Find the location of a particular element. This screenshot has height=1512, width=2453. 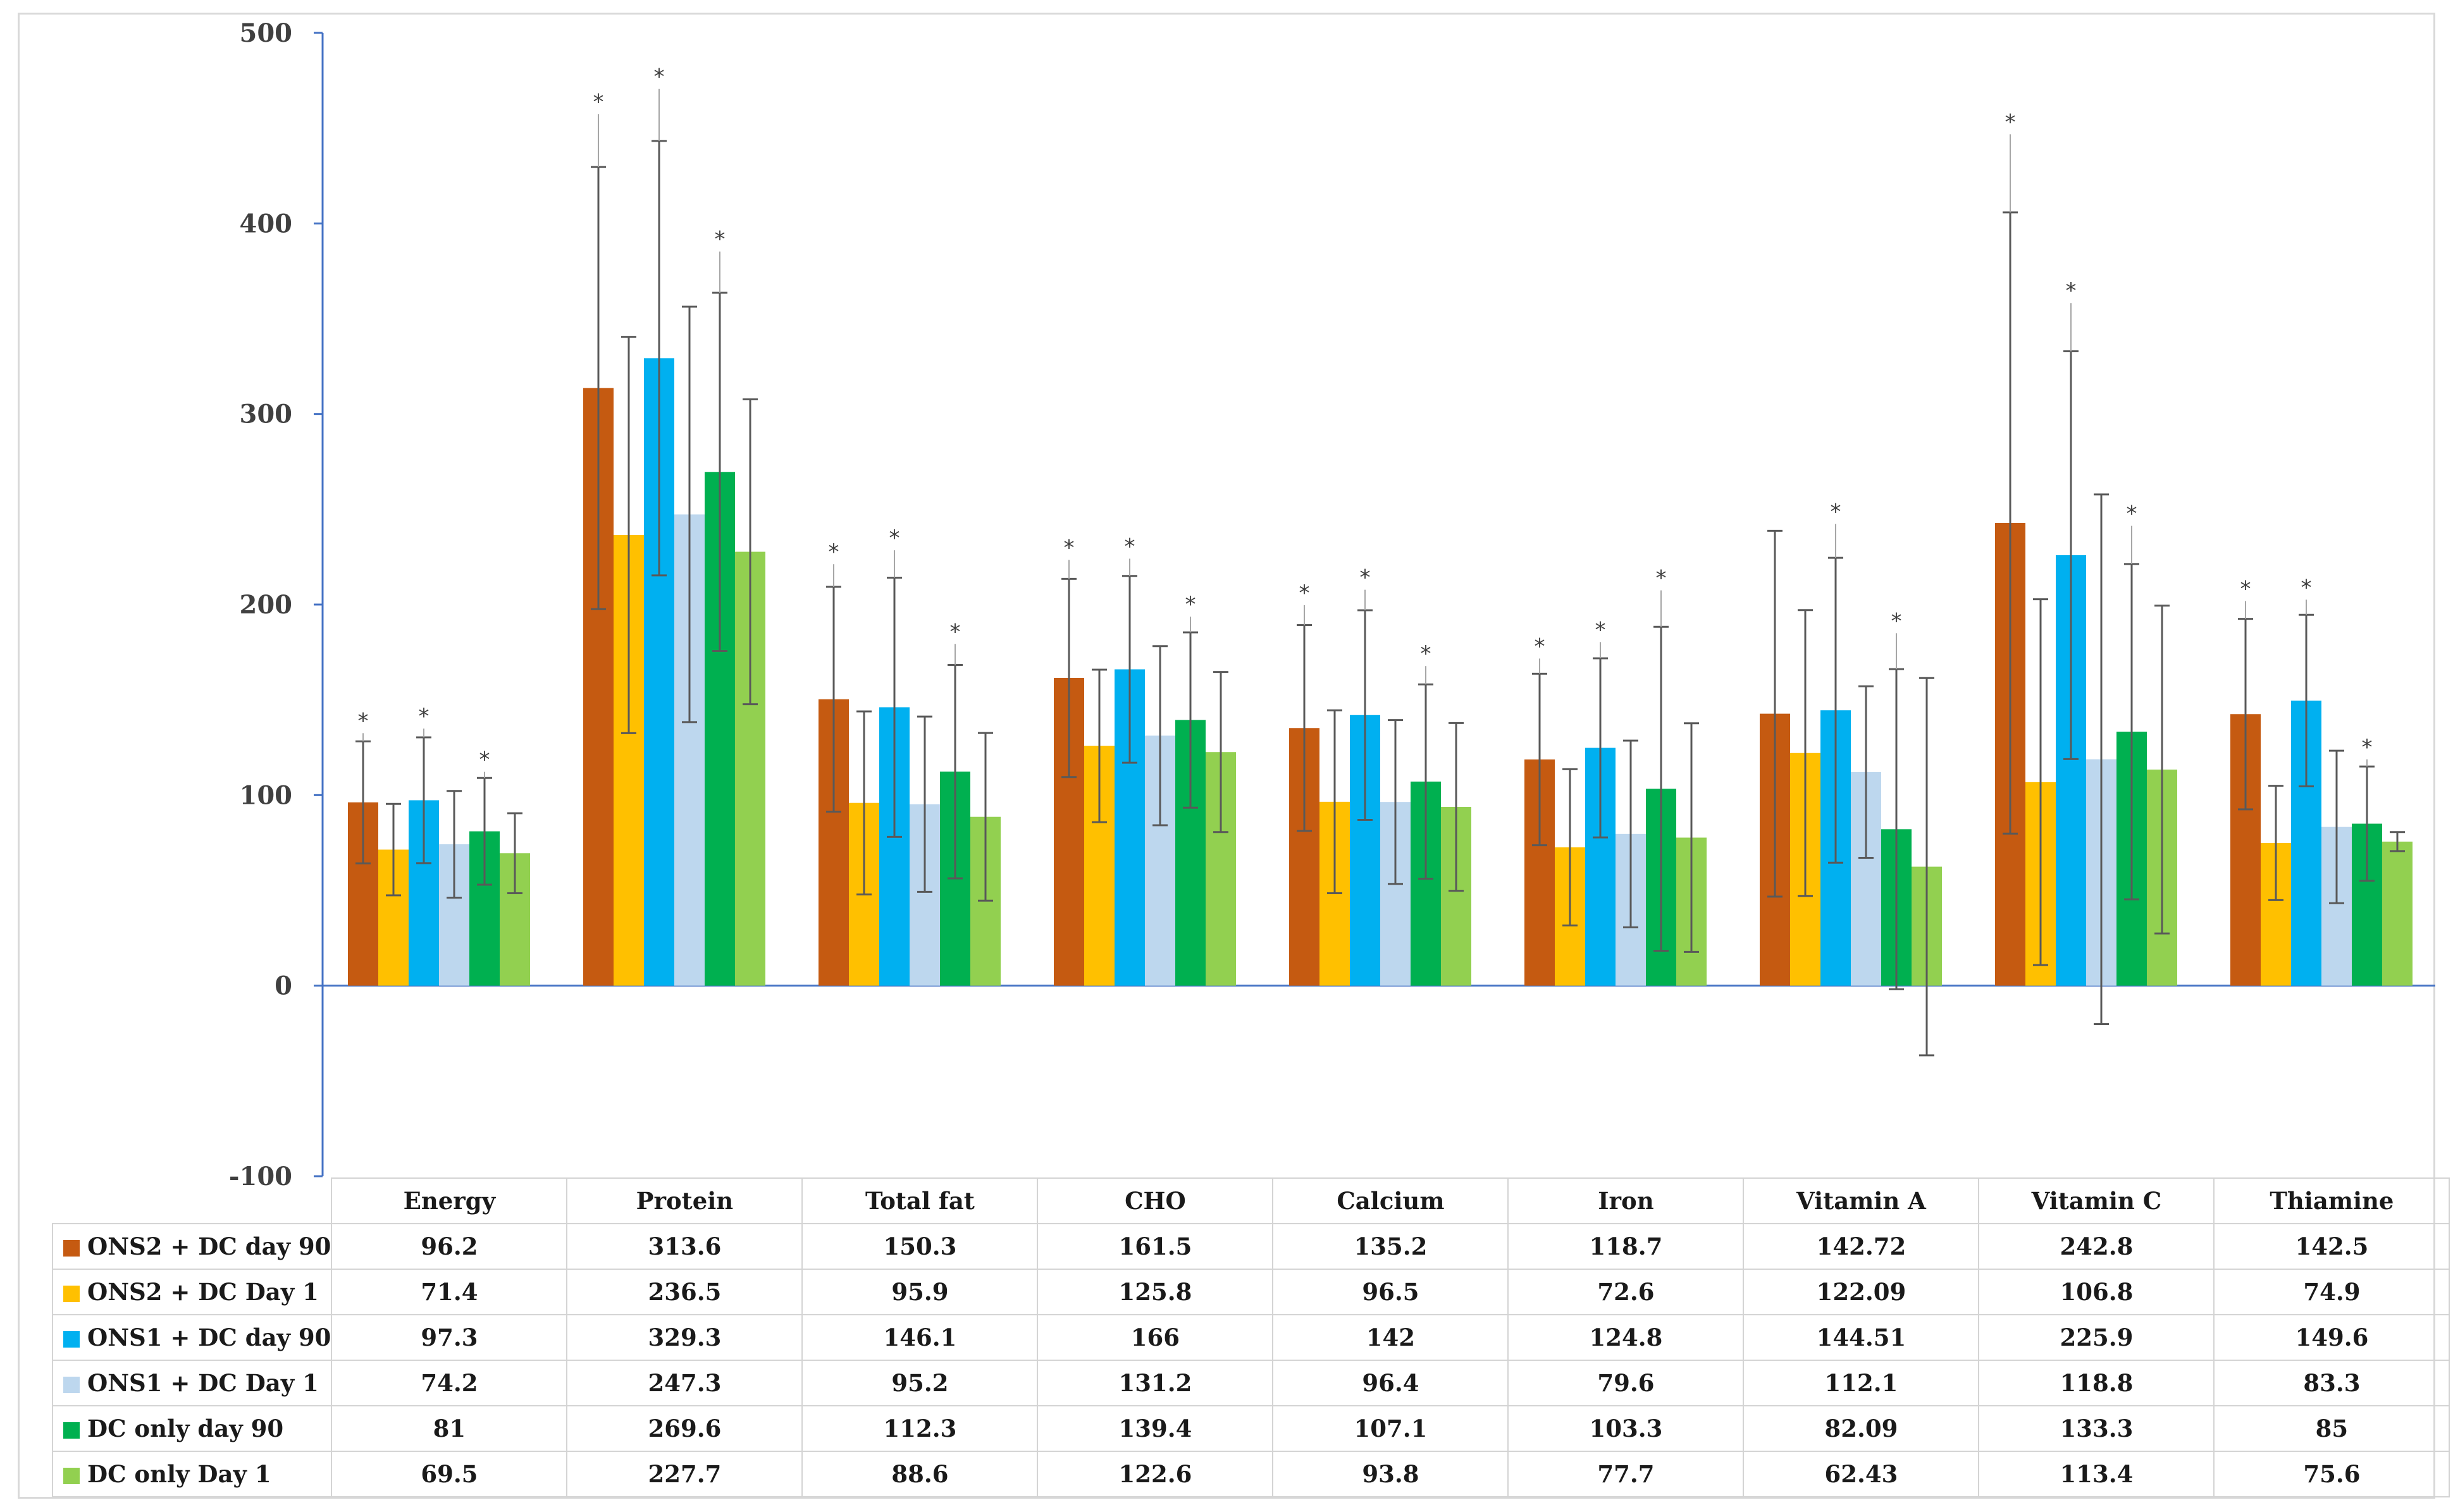

data-label: 133.3 is located at coordinates (2096, 1428).